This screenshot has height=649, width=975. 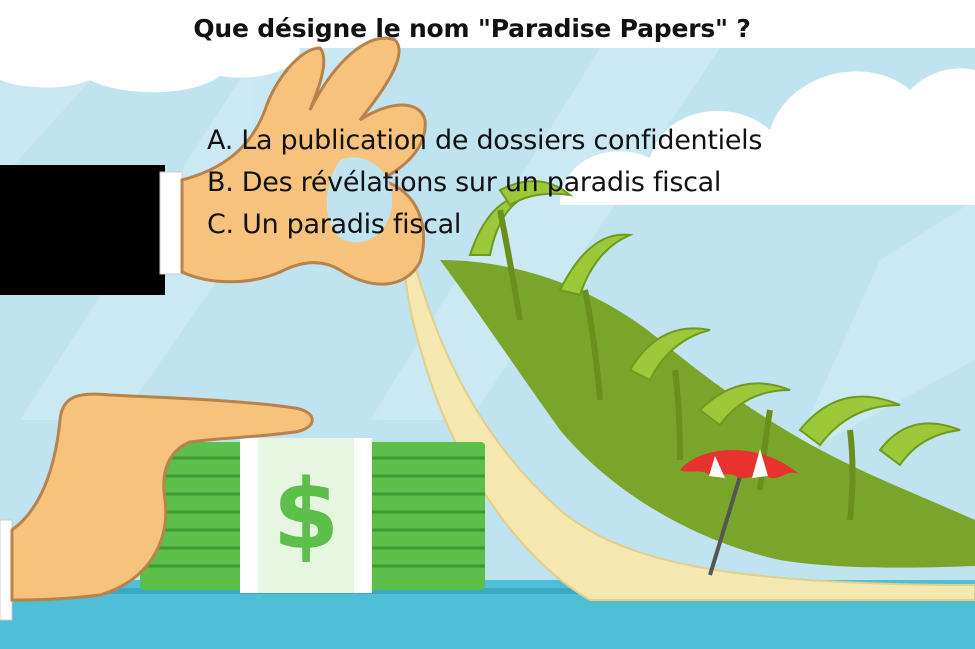 What do you see at coordinates (82, 230) in the screenshot?
I see `upper-sleeve` at bounding box center [82, 230].